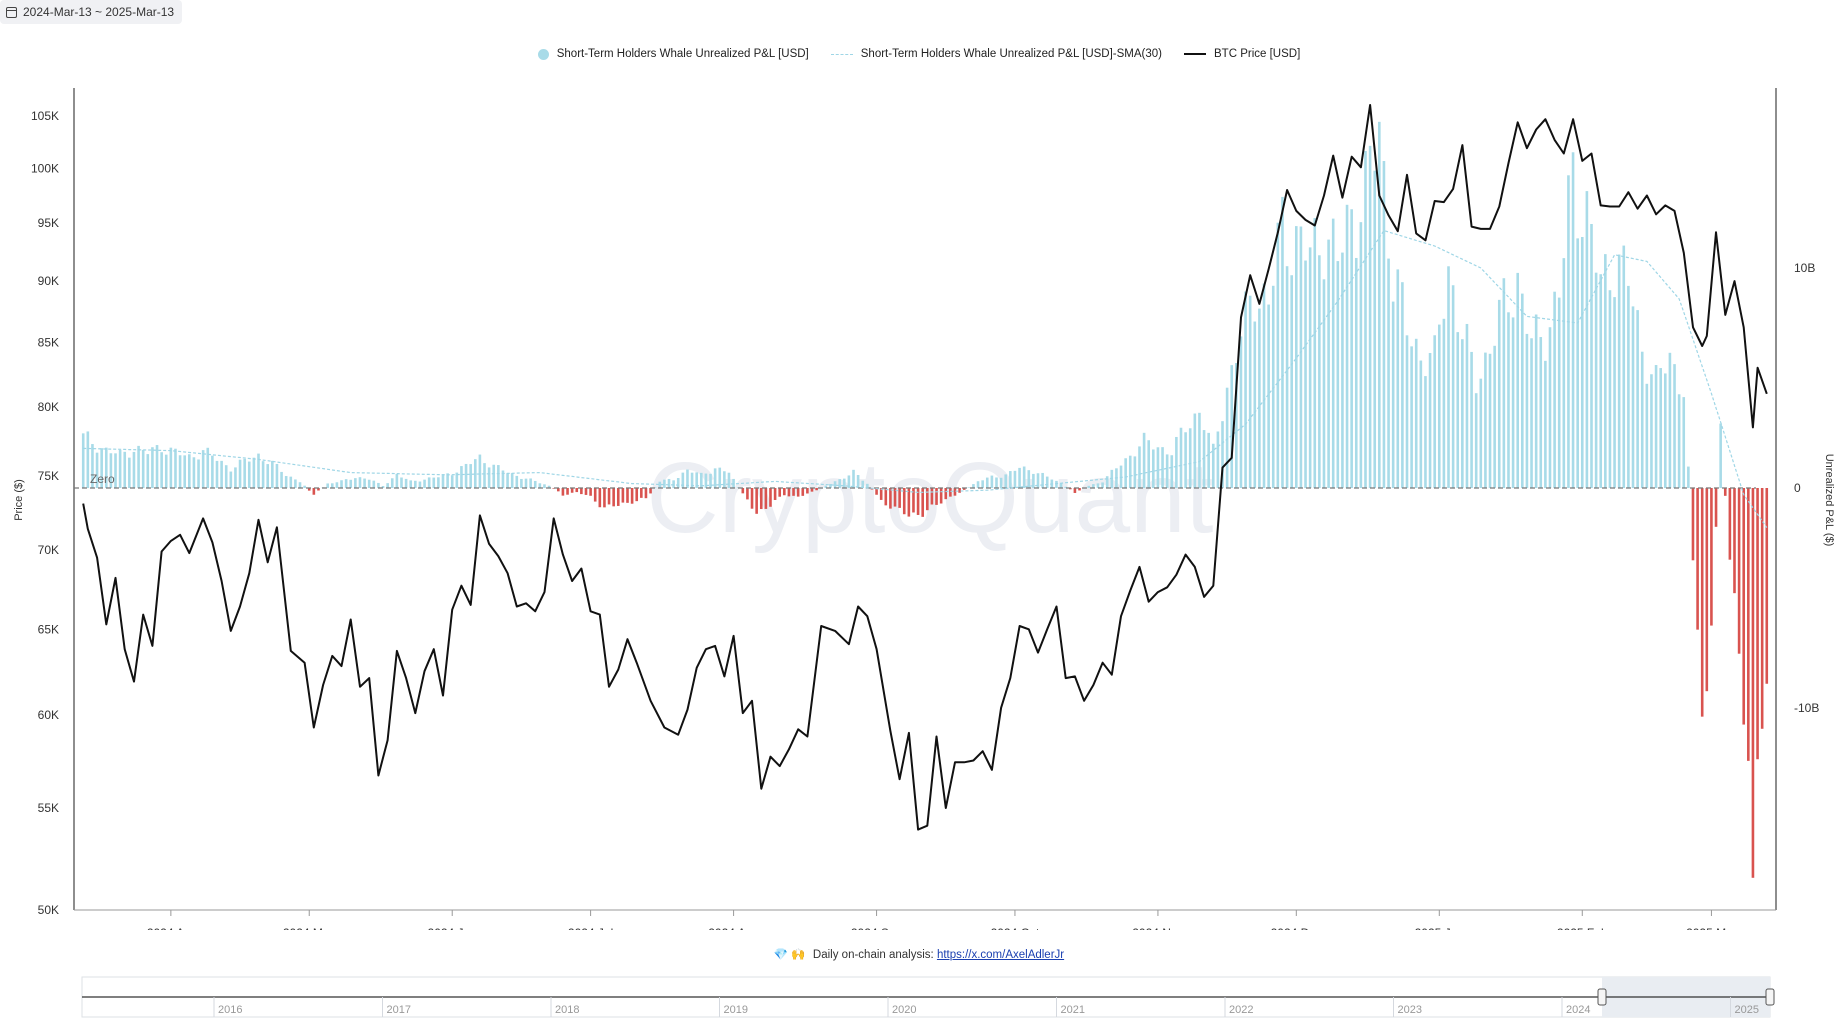 This screenshot has width=1838, height=1023. What do you see at coordinates (1000, 955) in the screenshot?
I see `footer-link: https://x.com/AxelAdlerJr` at bounding box center [1000, 955].